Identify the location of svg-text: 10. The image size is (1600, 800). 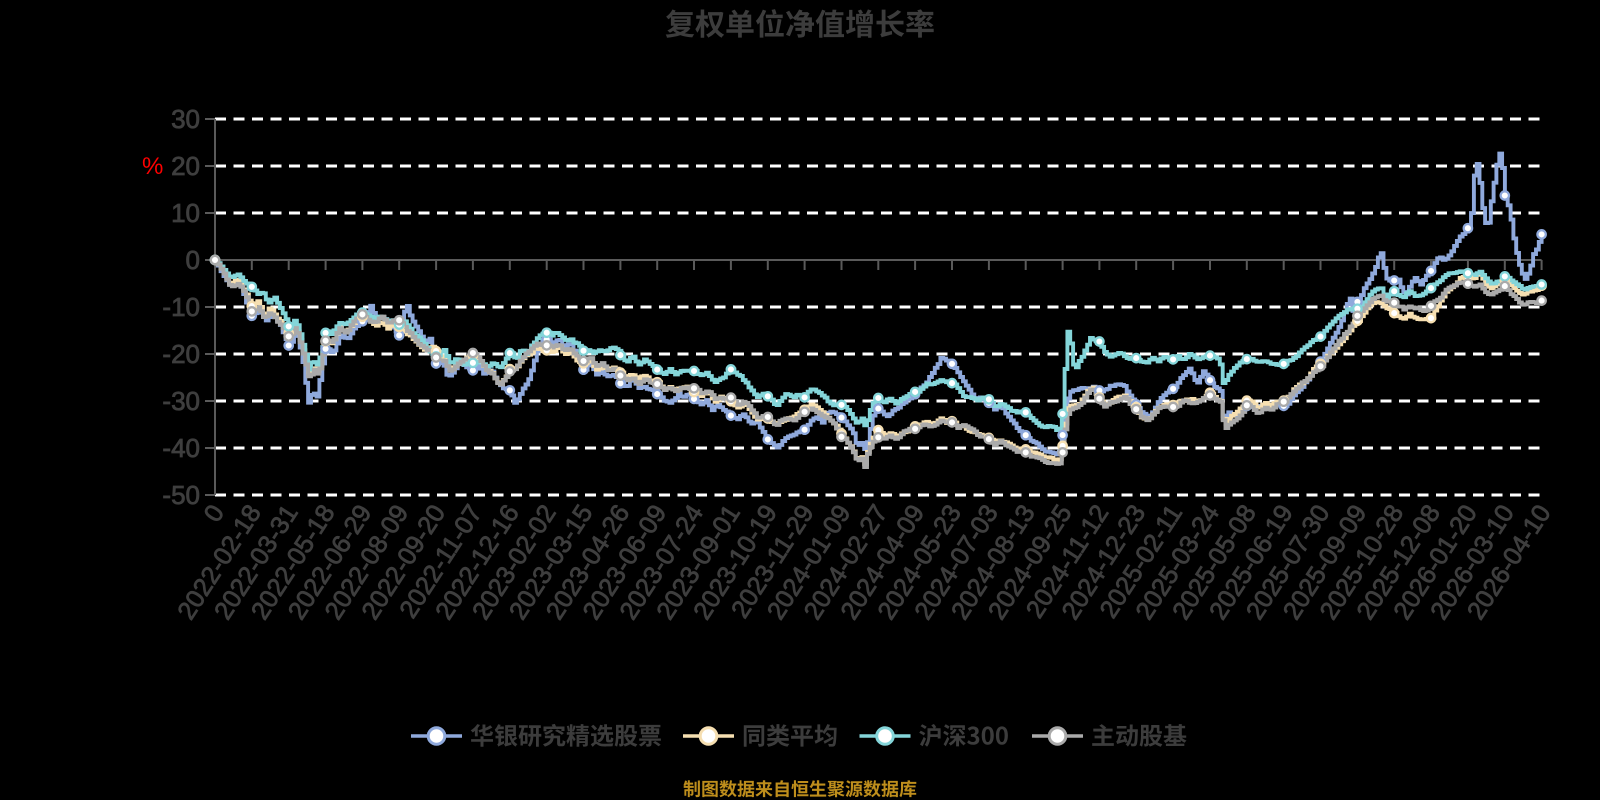
(185, 213).